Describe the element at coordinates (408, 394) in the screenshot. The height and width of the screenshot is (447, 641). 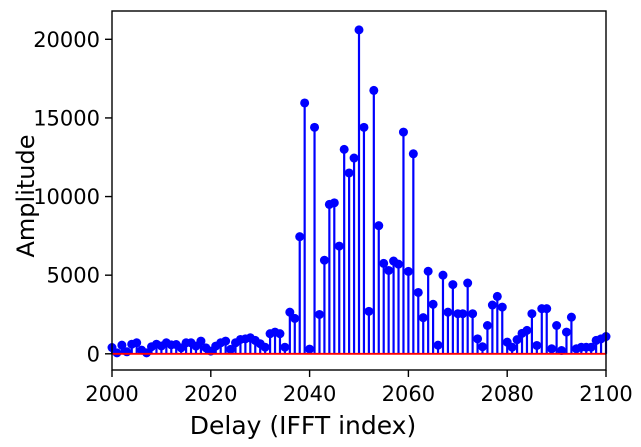
I see `x-tick-label: 2060` at that location.